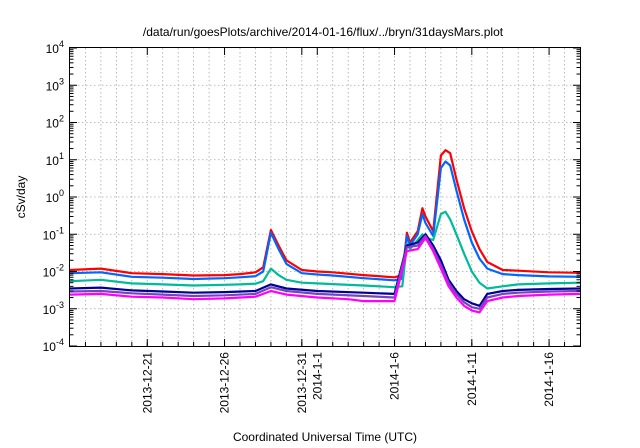 The height and width of the screenshot is (448, 640). I want to click on y-tick-label: 10⁰, so click(55, 196).